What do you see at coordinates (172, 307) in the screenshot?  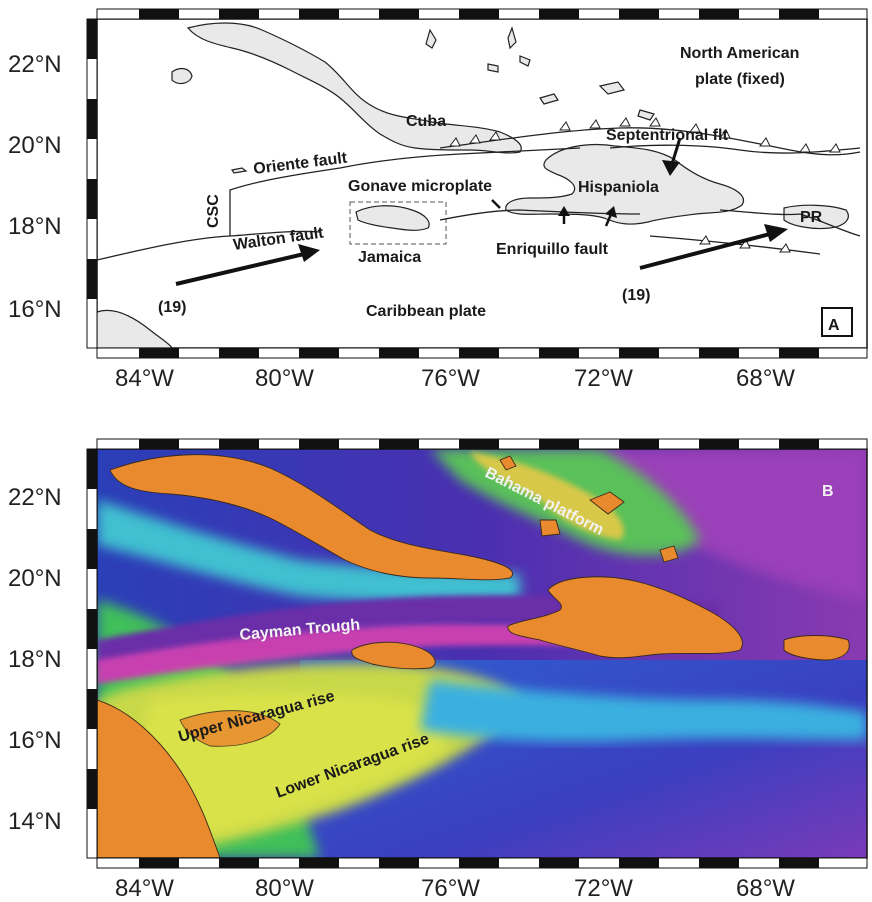 I see `label-rate-left: (19)` at bounding box center [172, 307].